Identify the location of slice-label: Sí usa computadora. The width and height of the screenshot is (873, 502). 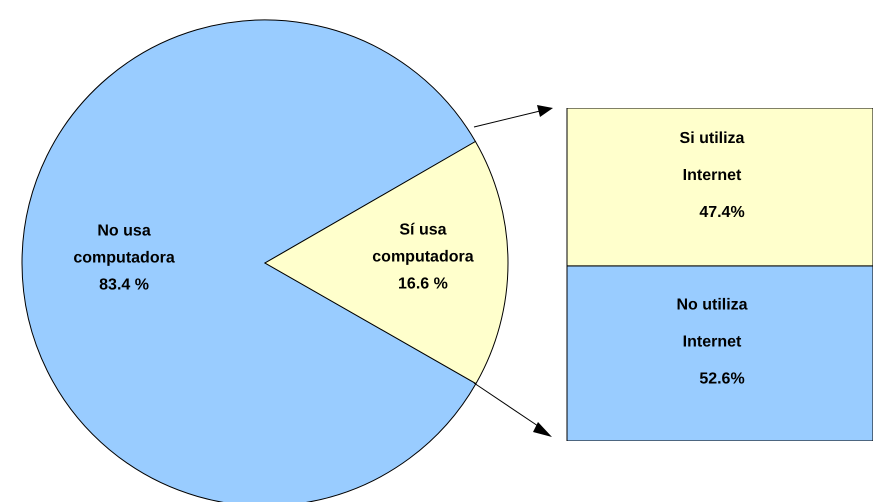
(423, 244).